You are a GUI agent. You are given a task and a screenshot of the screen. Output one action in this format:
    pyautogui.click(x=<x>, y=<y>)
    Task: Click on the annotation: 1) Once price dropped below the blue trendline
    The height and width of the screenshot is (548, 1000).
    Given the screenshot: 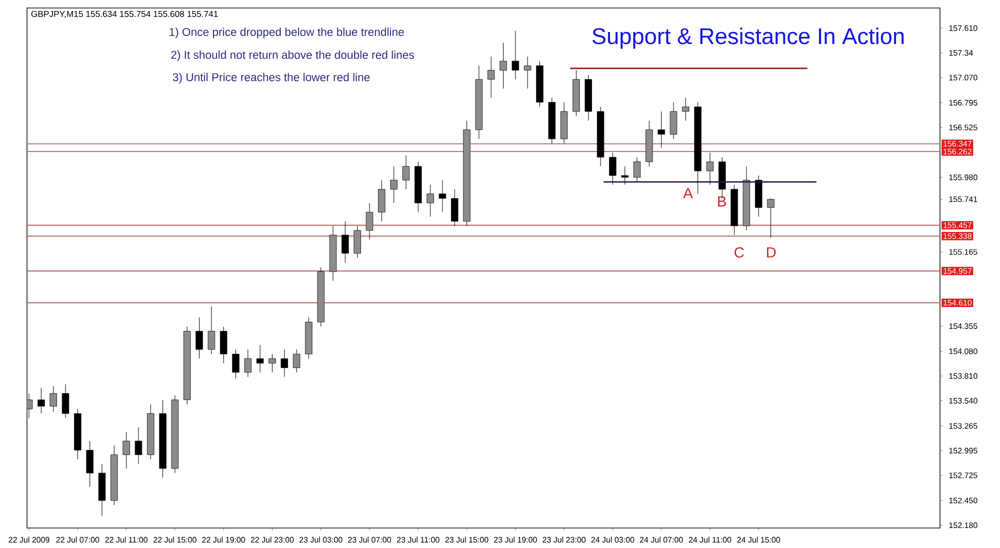 What is the action you would take?
    pyautogui.click(x=287, y=33)
    